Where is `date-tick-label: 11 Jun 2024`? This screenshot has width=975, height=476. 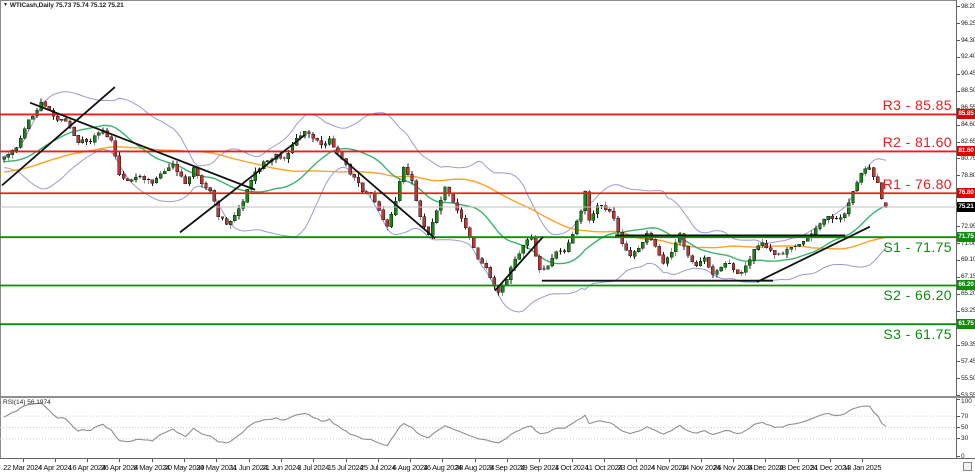 date-tick-label: 11 Jun 2024 is located at coordinates (248, 467).